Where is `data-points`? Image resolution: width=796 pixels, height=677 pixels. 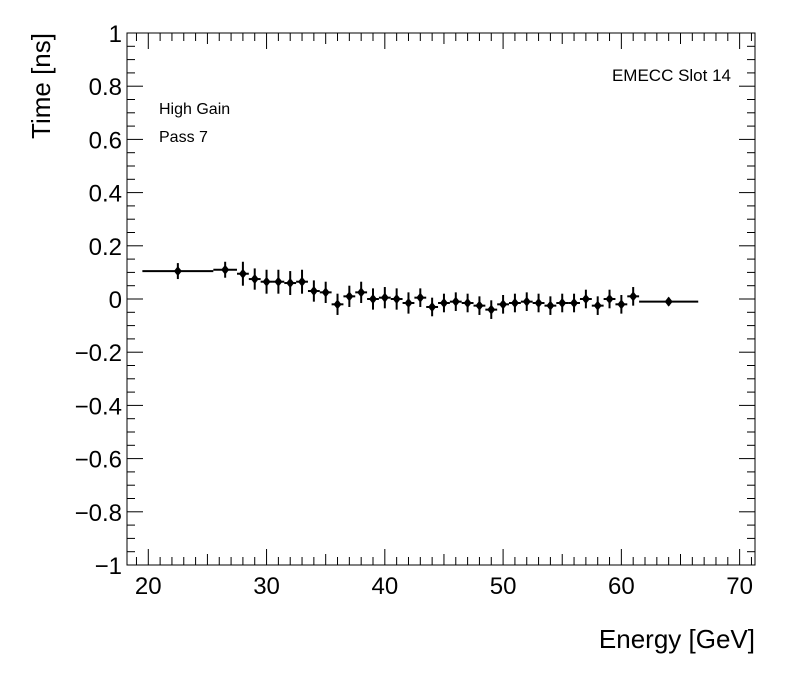 data-points is located at coordinates (420, 290).